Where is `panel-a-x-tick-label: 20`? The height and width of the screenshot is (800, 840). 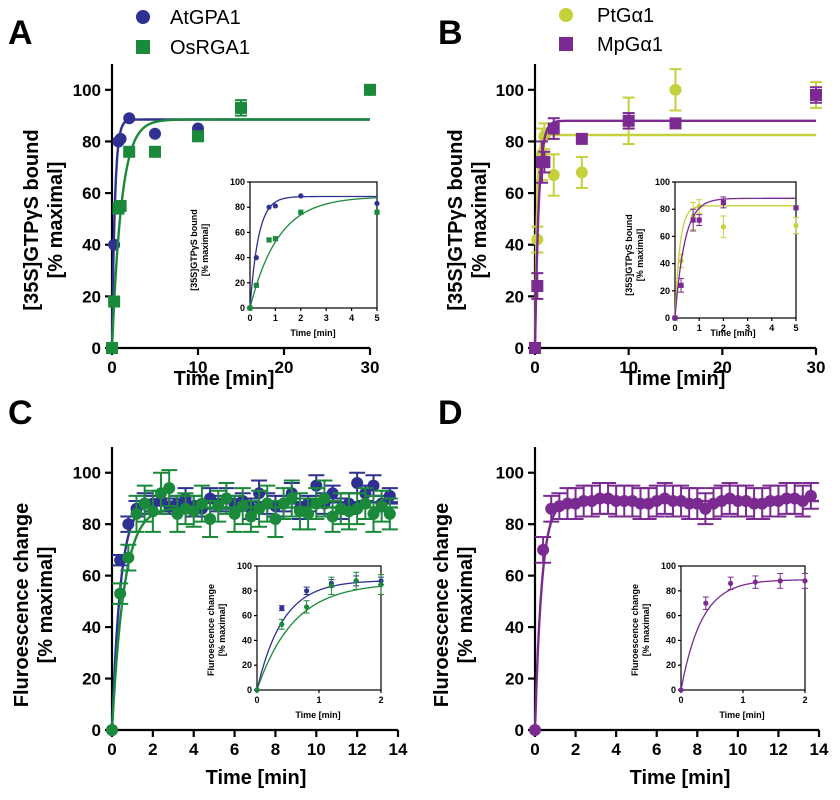 panel-a-x-tick-label: 20 is located at coordinates (284, 367).